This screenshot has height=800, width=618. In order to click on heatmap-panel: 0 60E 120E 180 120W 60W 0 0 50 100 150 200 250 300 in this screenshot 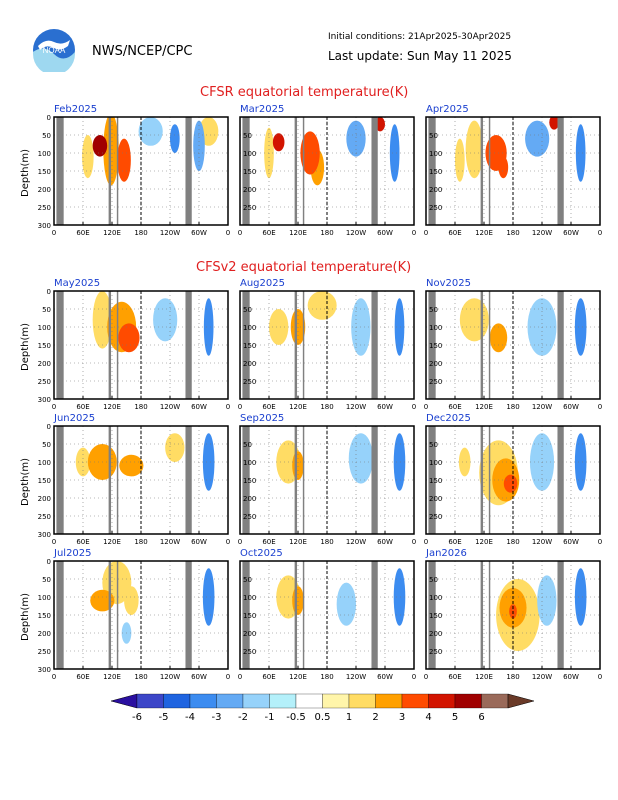, I will do `click(134, 619)`.